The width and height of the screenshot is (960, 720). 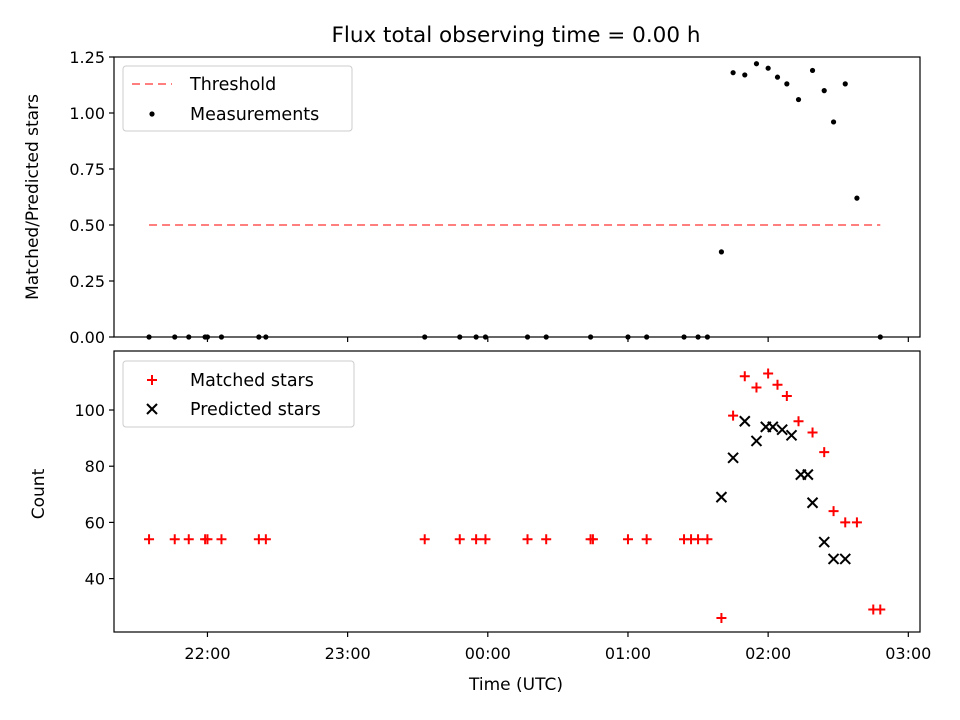 What do you see at coordinates (254, 115) in the screenshot?
I see `measurements-legend-label: Measurements` at bounding box center [254, 115].